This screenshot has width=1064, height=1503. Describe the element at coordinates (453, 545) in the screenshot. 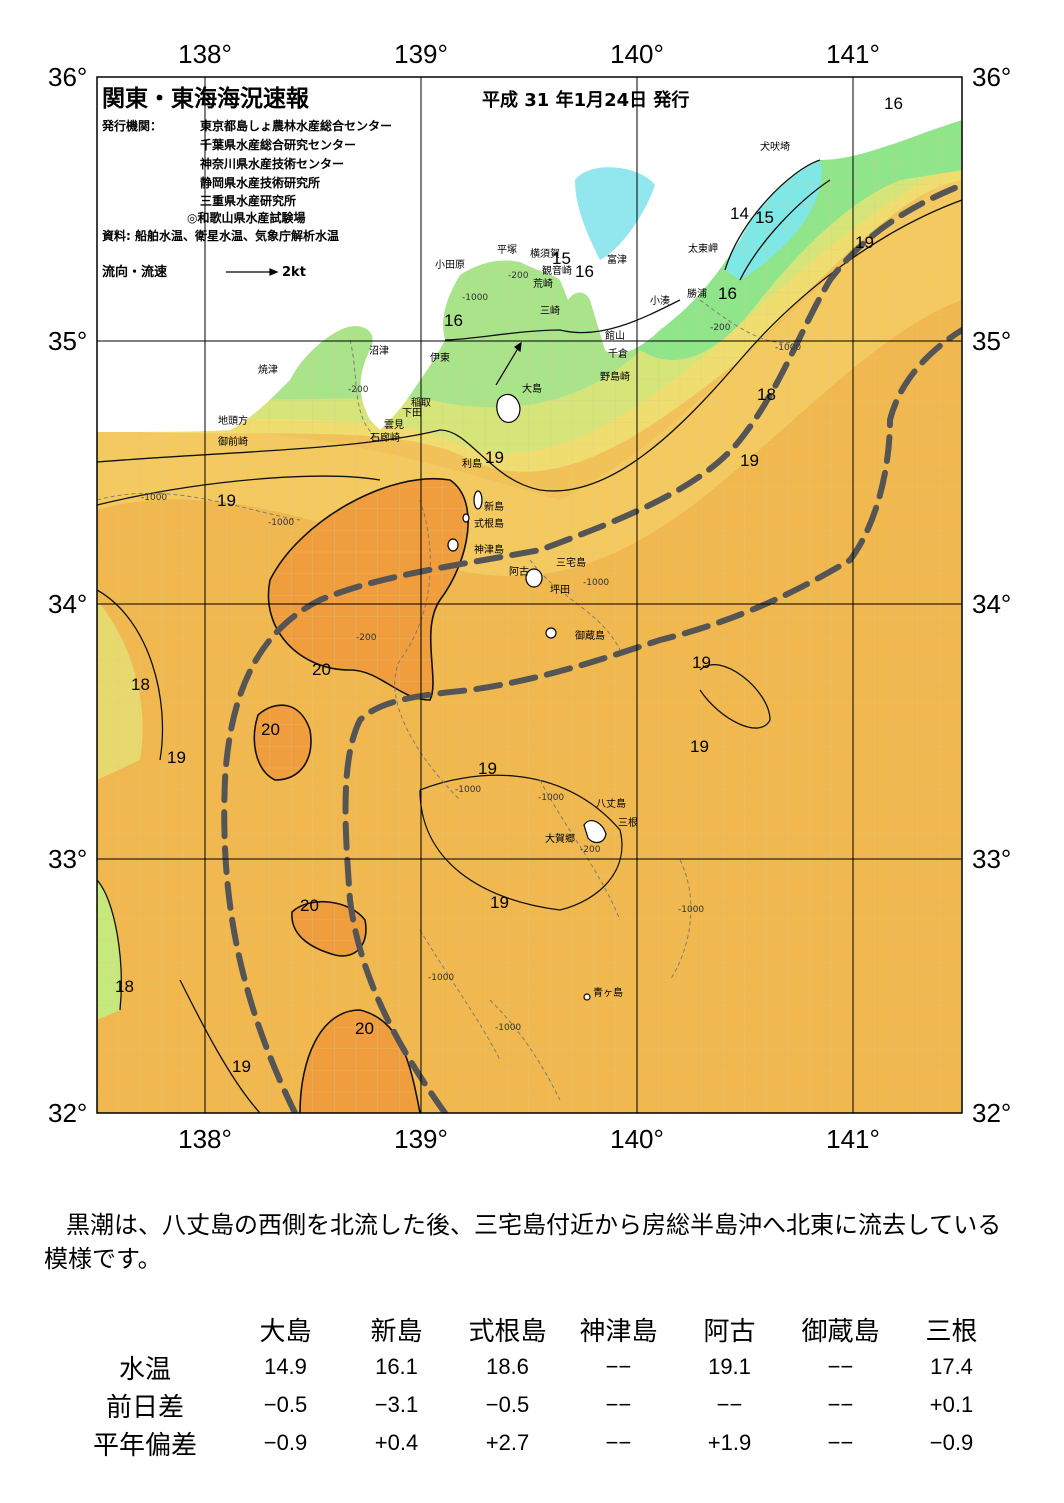

I see `kozushima-island` at that location.